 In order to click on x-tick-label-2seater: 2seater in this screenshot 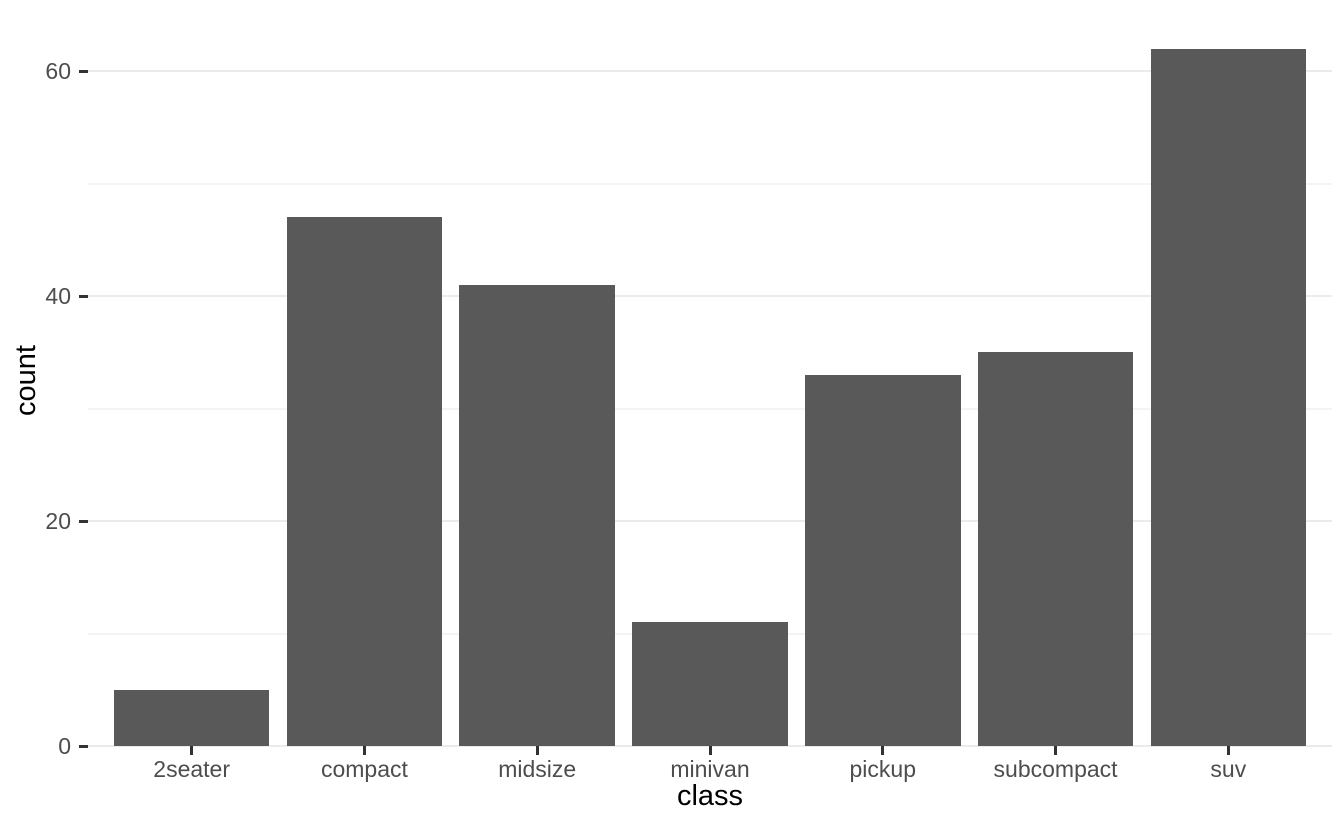, I will do `click(192, 769)`.